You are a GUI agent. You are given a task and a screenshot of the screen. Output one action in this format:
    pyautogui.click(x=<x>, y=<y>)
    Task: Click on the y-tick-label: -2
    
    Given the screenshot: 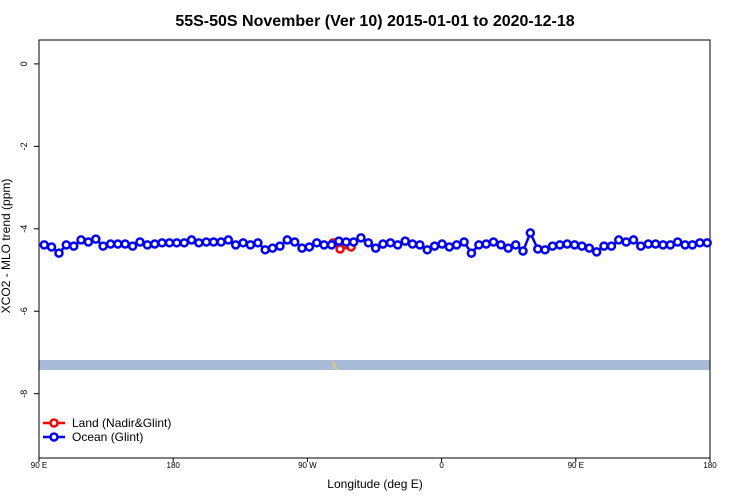 What is the action you would take?
    pyautogui.click(x=24, y=146)
    